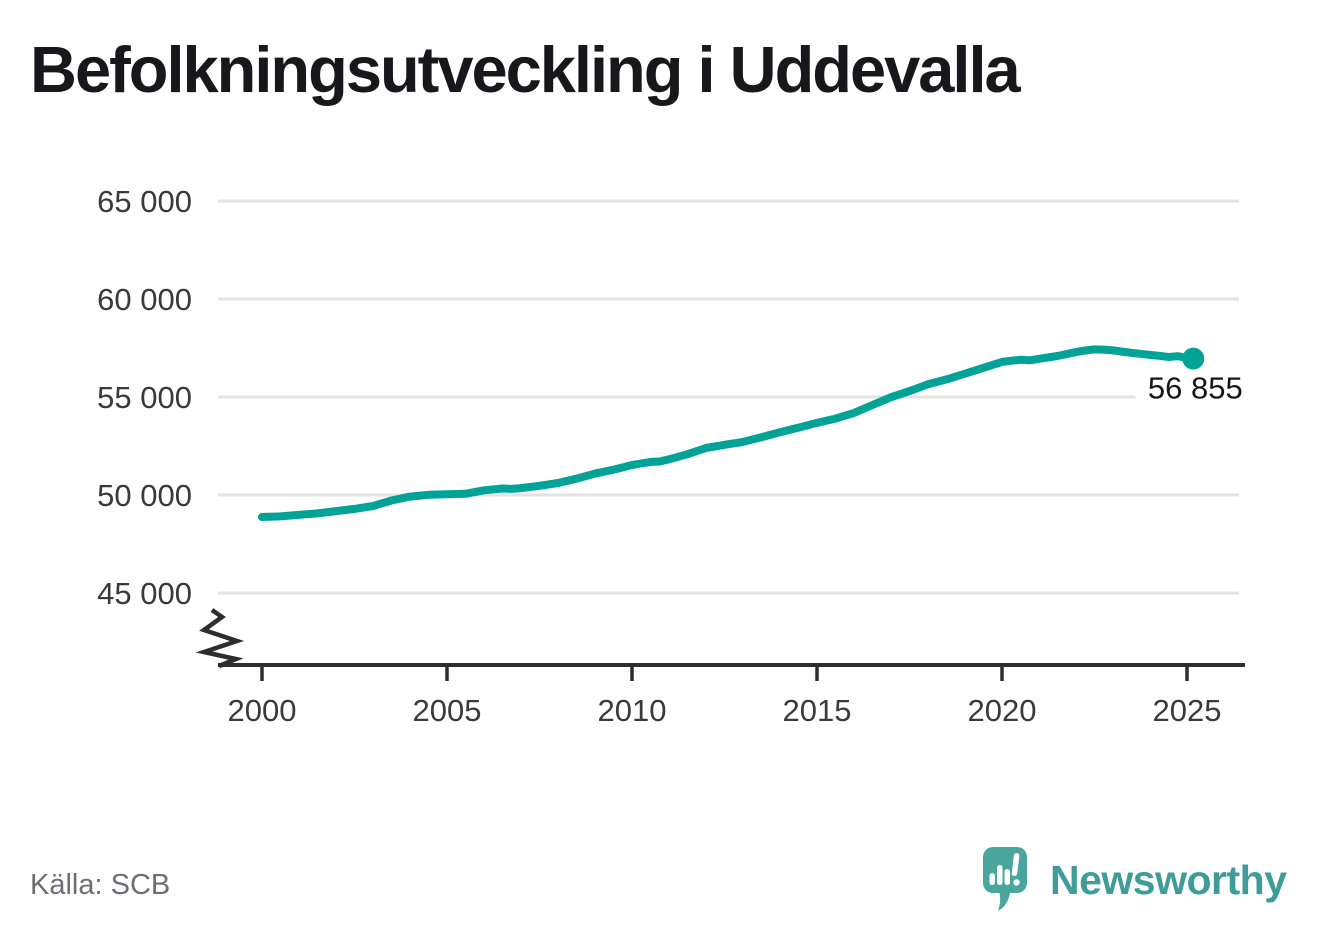 This screenshot has width=1322, height=939. I want to click on brand-wordmark: Newsworthy, so click(1168, 879).